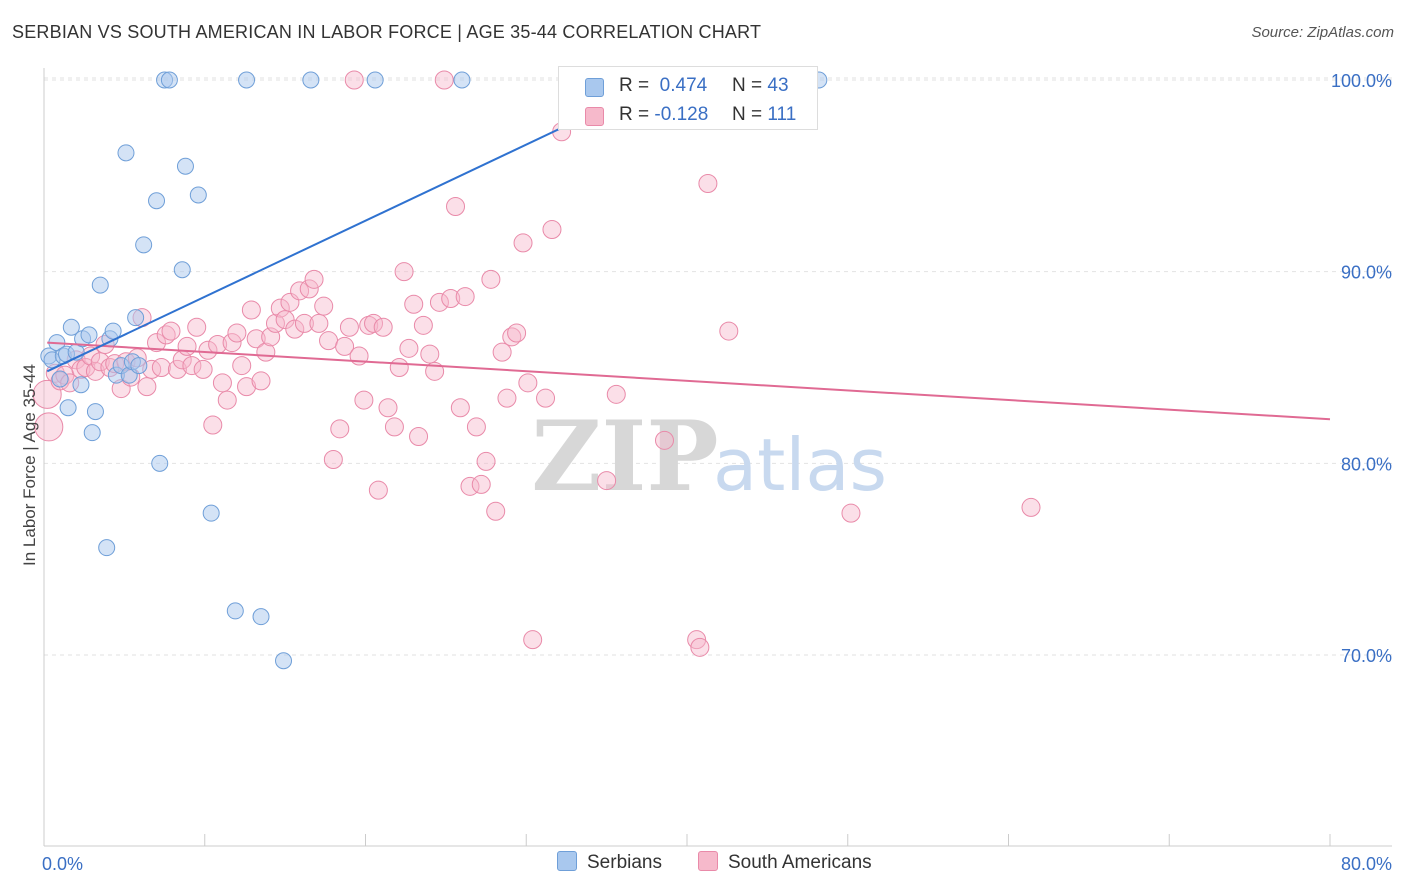 The height and width of the screenshot is (892, 1406). What do you see at coordinates (1366, 464) in the screenshot?
I see `y-tick-label-80: 80.0%` at bounding box center [1366, 464].